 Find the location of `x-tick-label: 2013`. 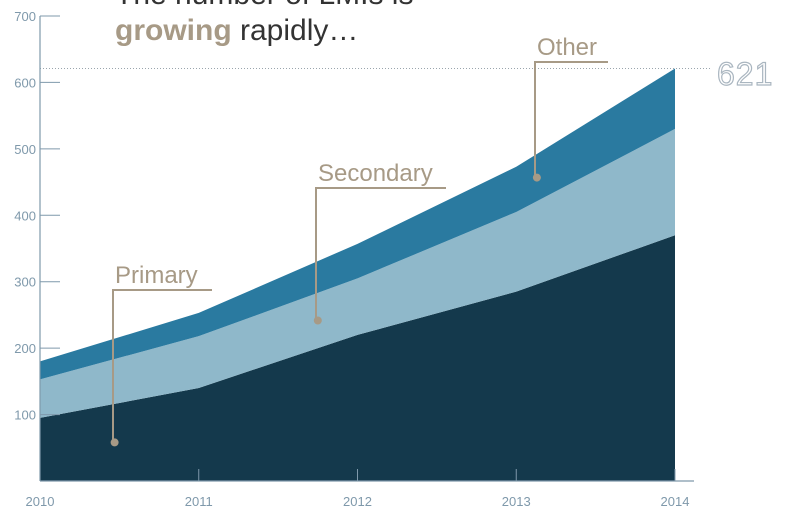

x-tick-label: 2013 is located at coordinates (516, 501).